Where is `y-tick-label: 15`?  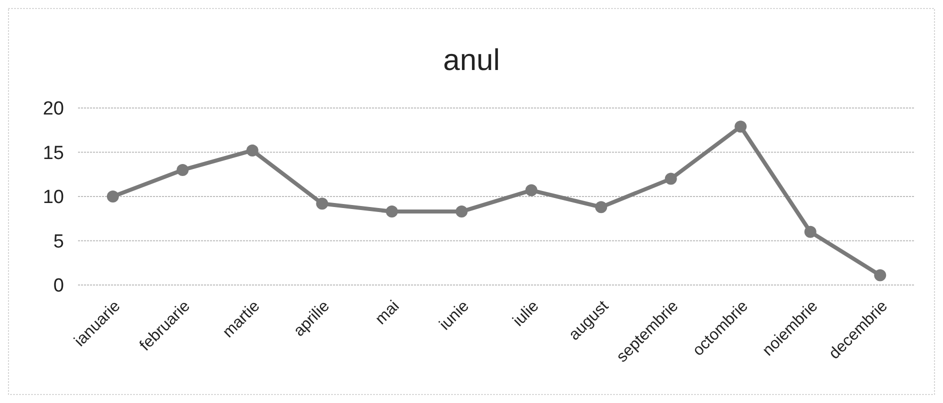 y-tick-label: 15 is located at coordinates (53, 153).